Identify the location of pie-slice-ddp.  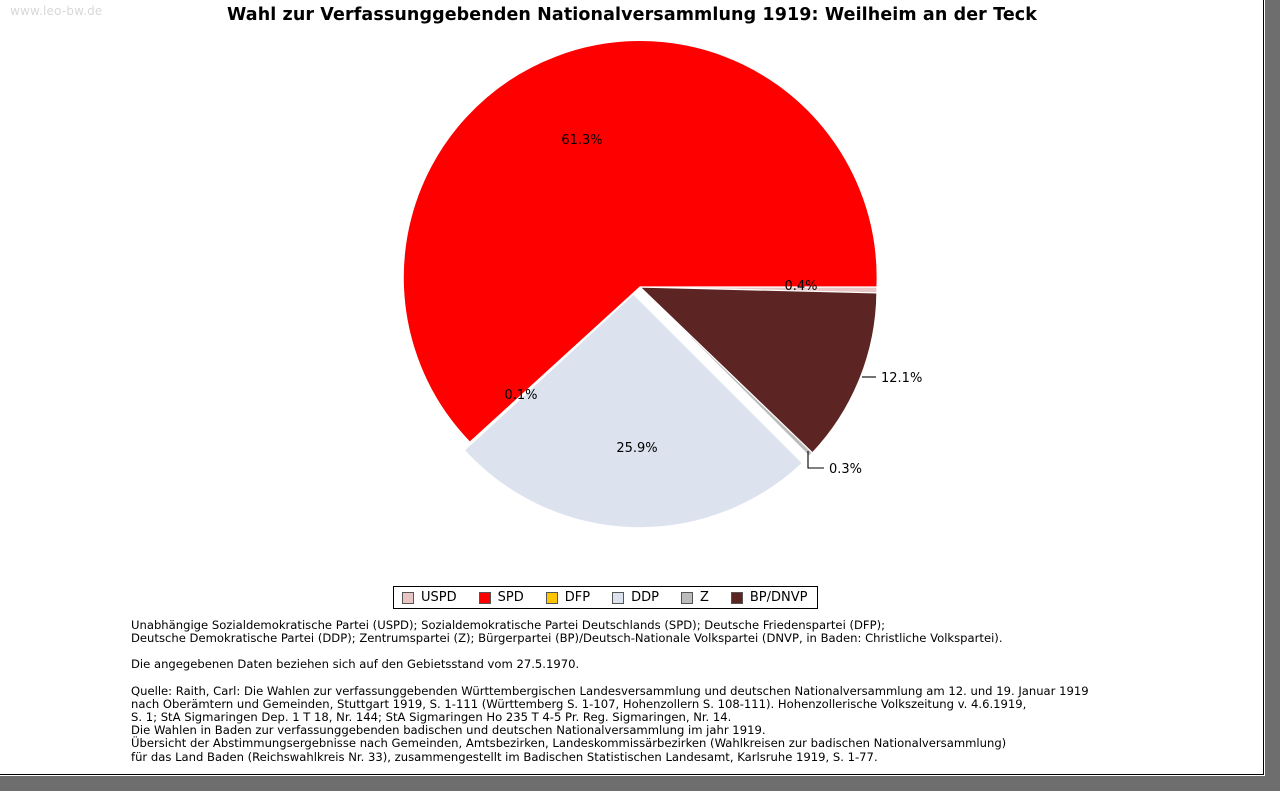
(633, 411).